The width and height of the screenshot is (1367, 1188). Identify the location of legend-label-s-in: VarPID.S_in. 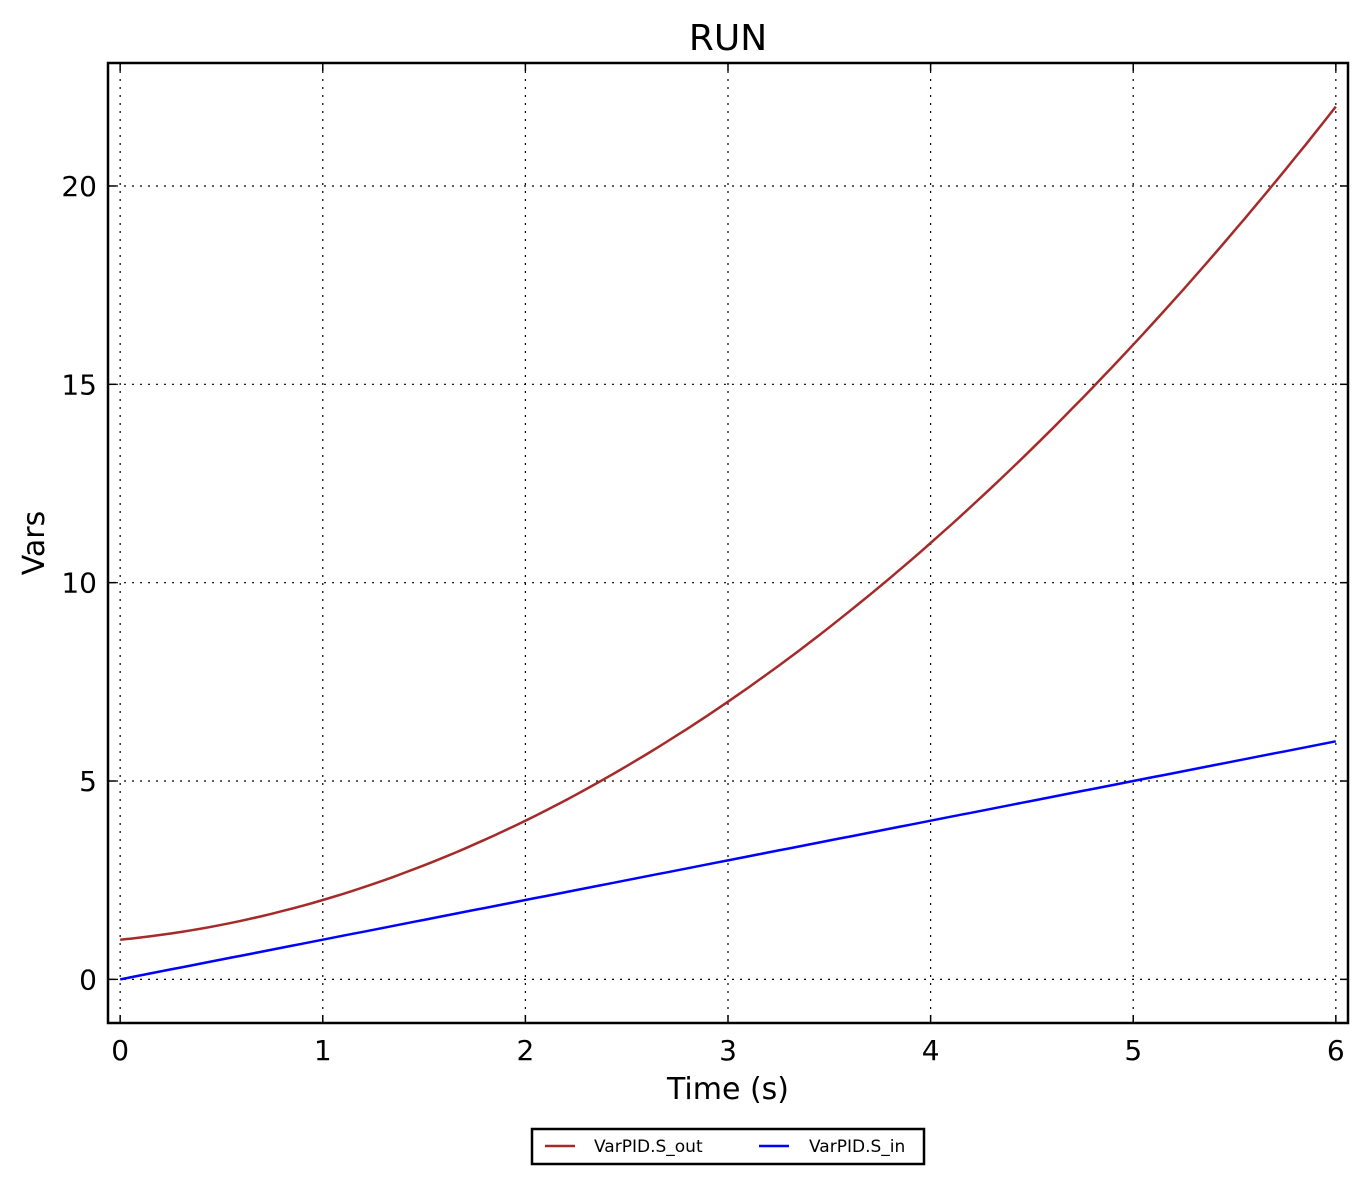
(857, 1147).